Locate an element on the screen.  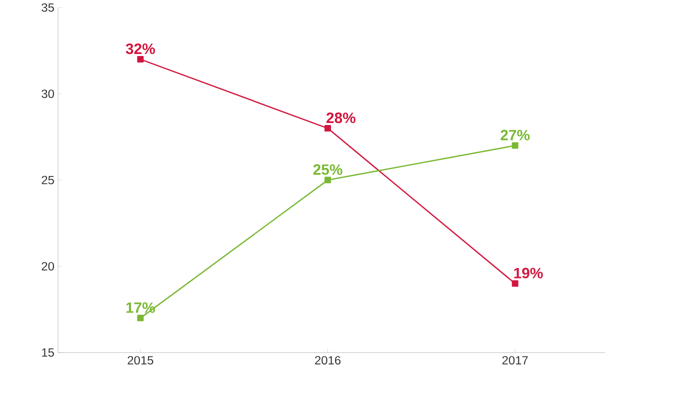
x-tick-label: 2016 is located at coordinates (328, 360).